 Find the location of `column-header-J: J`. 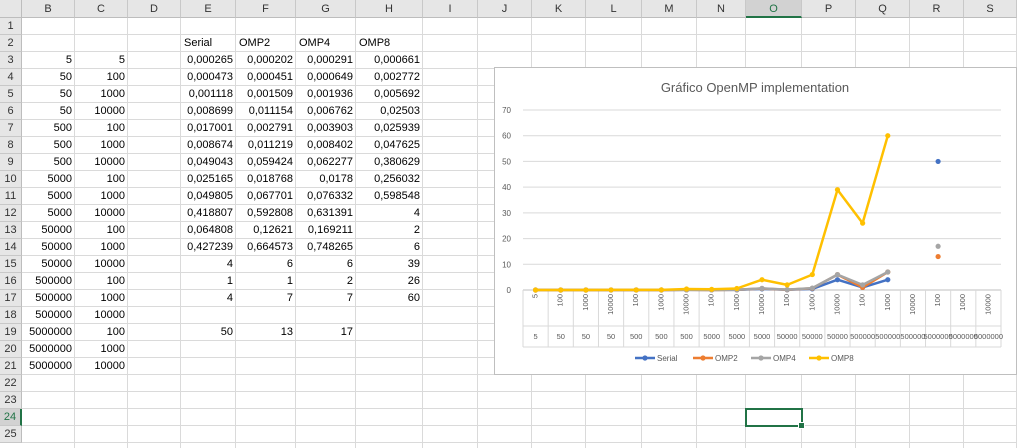

column-header-J: J is located at coordinates (505, 9).